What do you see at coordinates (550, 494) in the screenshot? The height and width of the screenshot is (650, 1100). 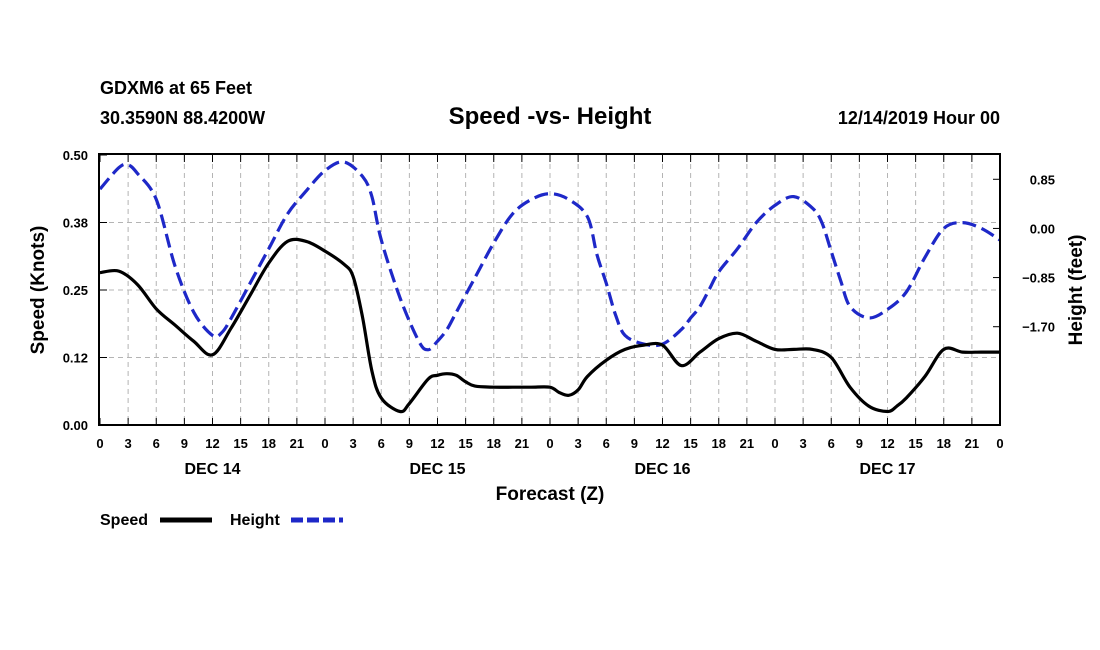 I see `x-axis-label: Forecast (Z)` at bounding box center [550, 494].